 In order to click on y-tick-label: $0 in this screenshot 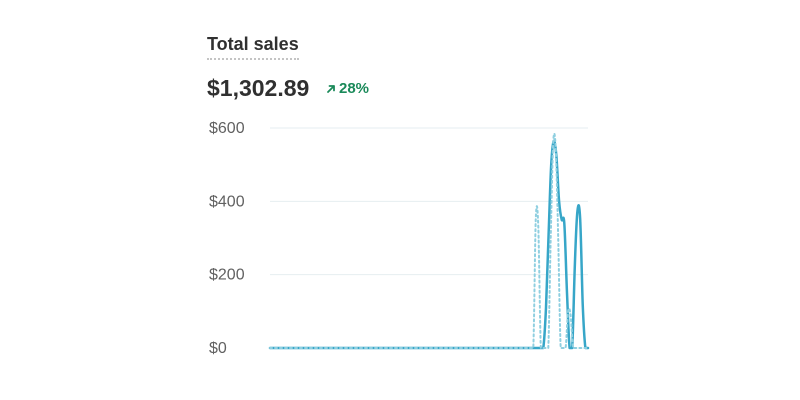, I will do `click(218, 348)`.